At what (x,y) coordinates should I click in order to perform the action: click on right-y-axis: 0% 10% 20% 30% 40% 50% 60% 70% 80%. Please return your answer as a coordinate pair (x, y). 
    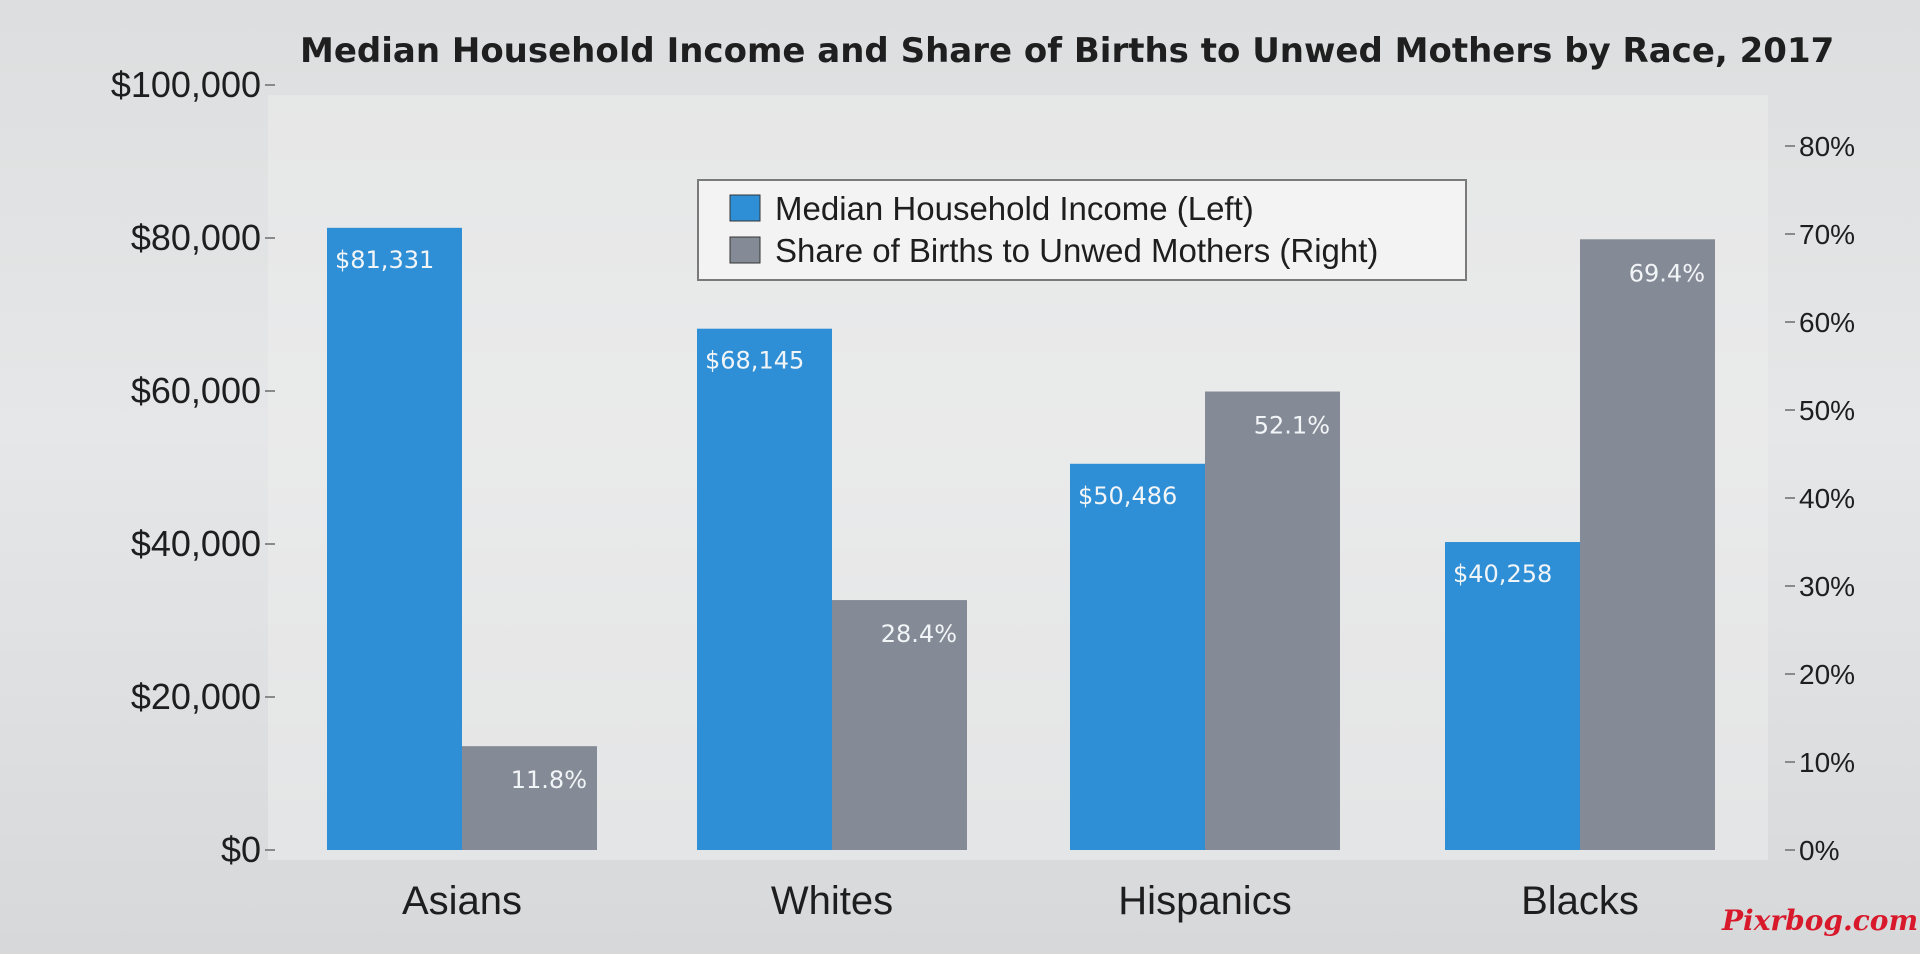
    Looking at the image, I should click on (1820, 498).